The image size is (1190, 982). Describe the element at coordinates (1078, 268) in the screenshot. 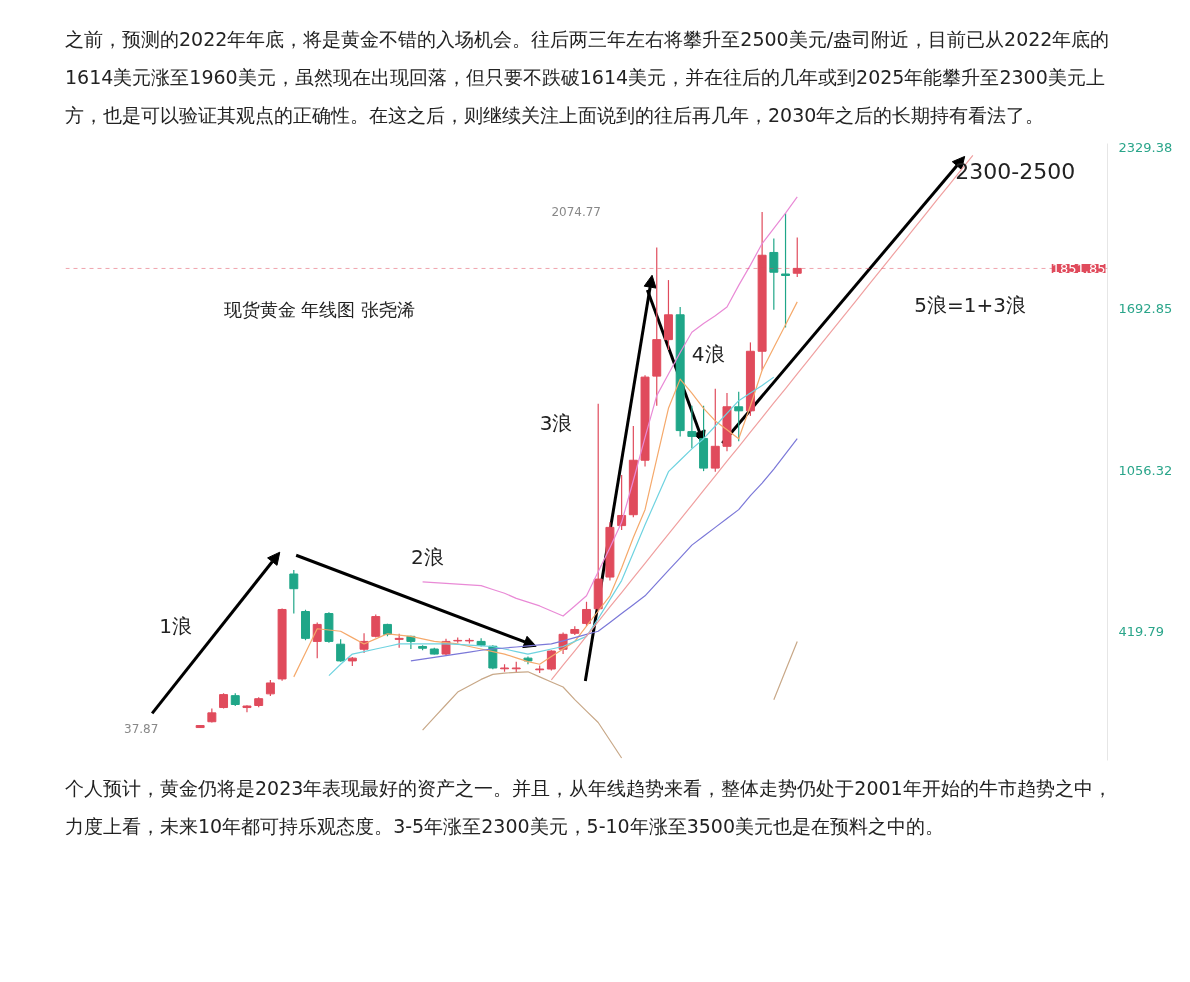

I see `ref-line-label: 1851.85` at that location.